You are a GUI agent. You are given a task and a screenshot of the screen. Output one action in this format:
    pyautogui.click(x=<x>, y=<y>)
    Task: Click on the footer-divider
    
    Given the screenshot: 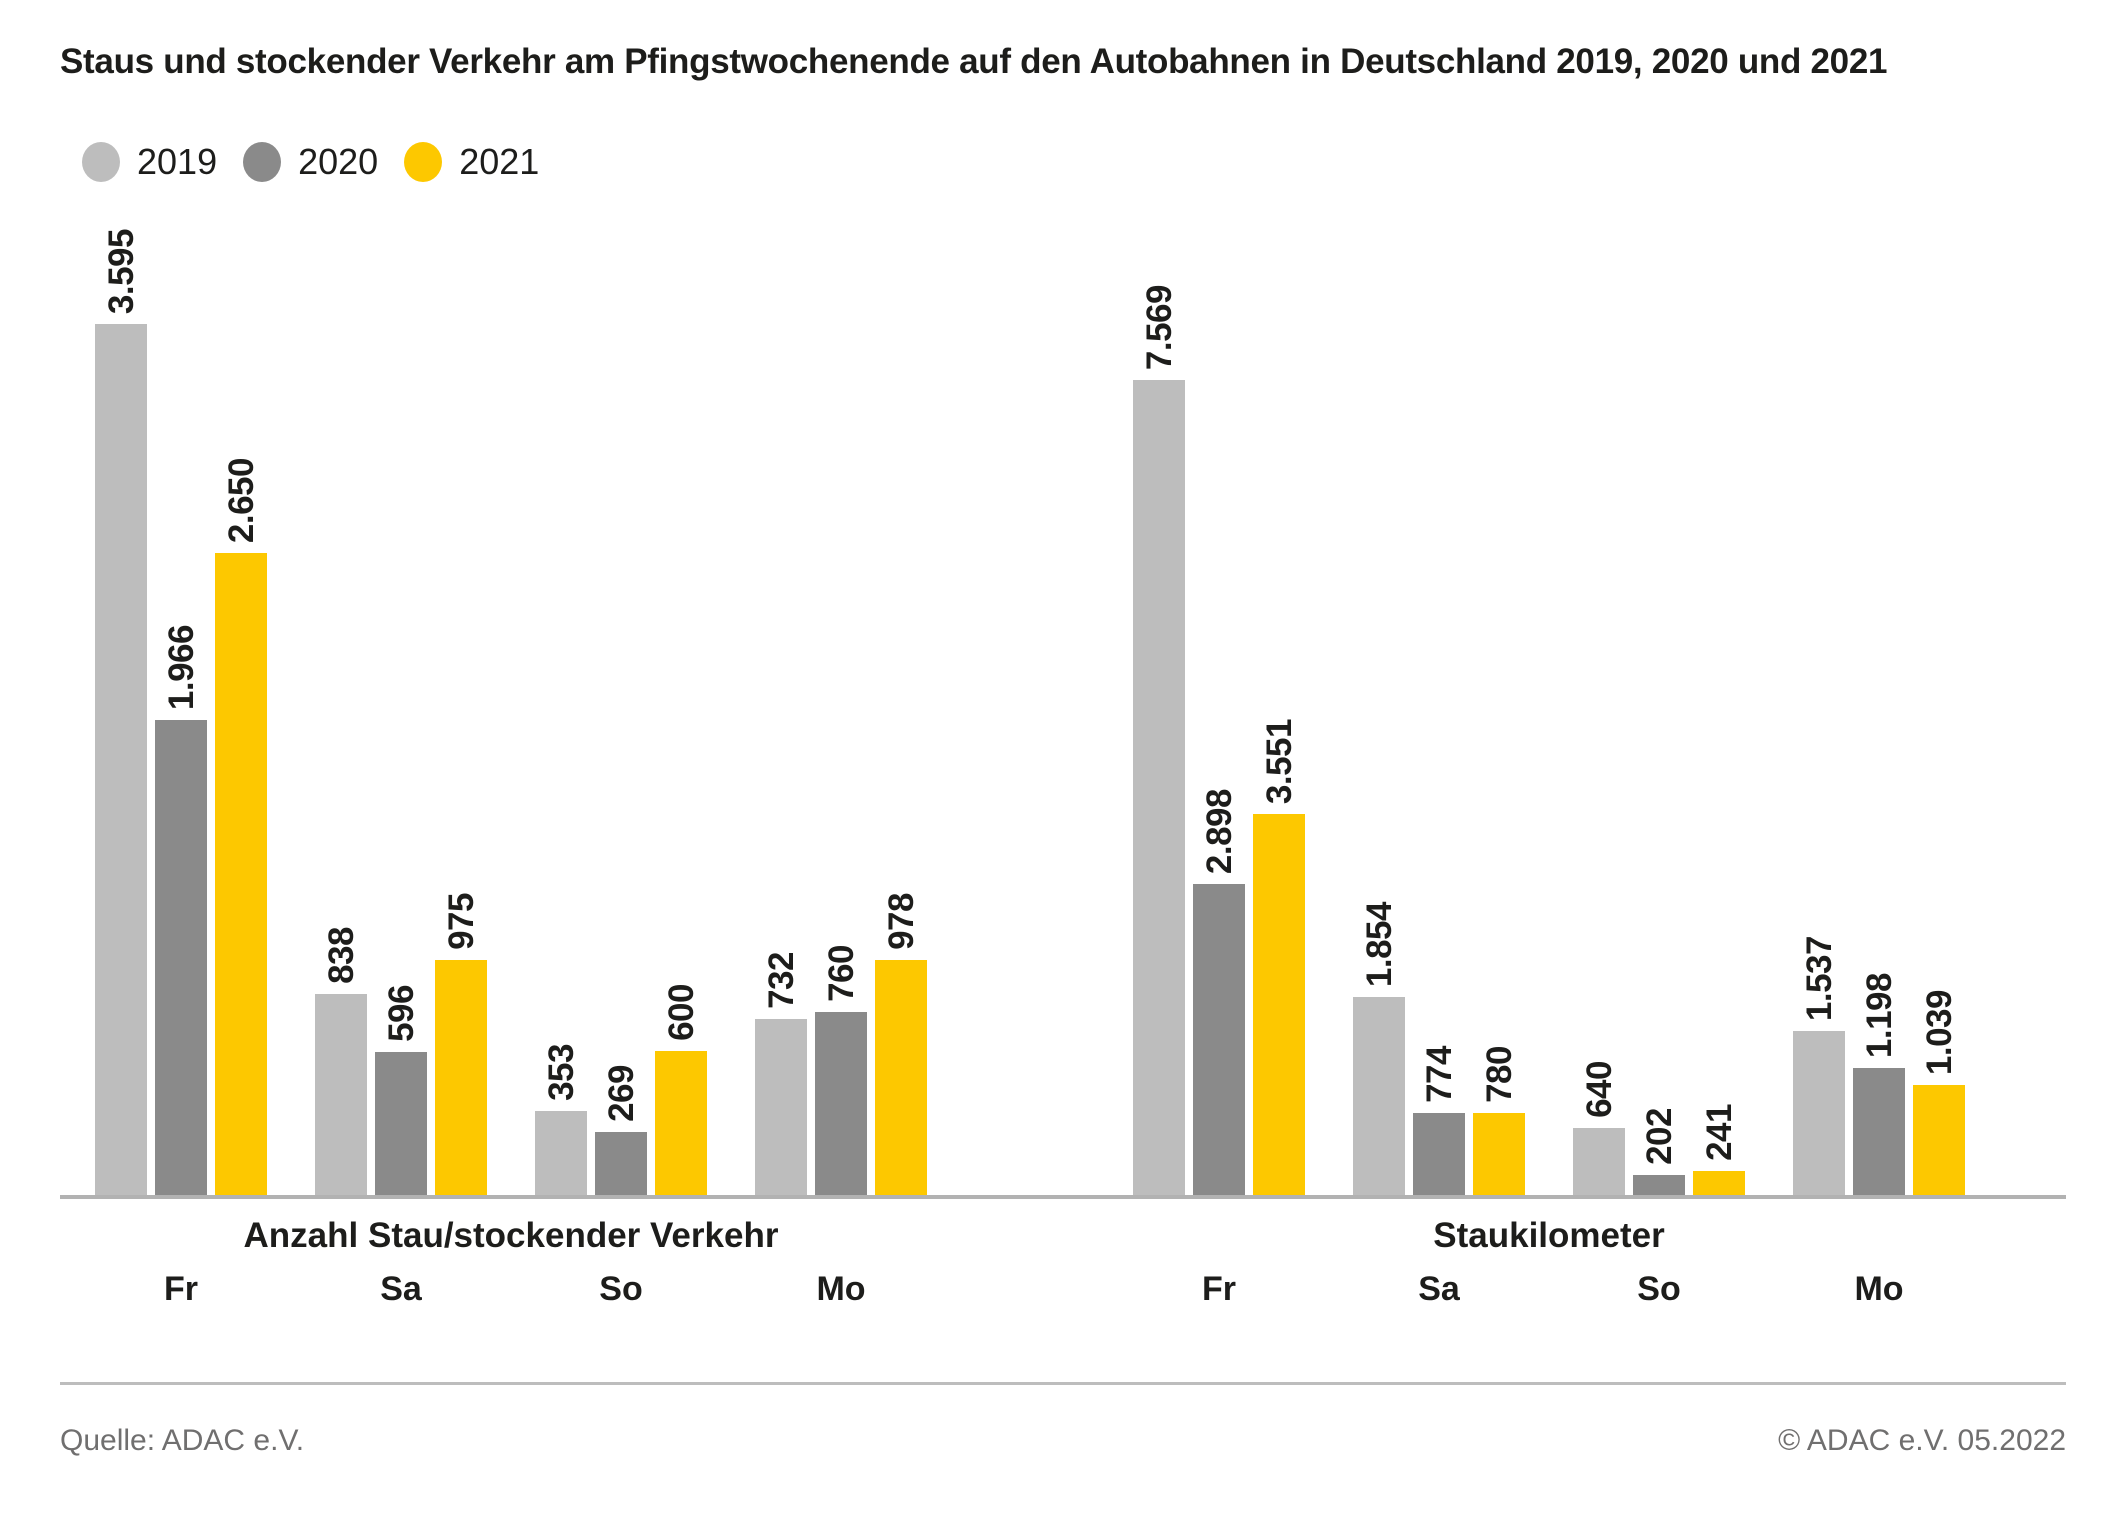 What is the action you would take?
    pyautogui.click(x=1063, y=1383)
    